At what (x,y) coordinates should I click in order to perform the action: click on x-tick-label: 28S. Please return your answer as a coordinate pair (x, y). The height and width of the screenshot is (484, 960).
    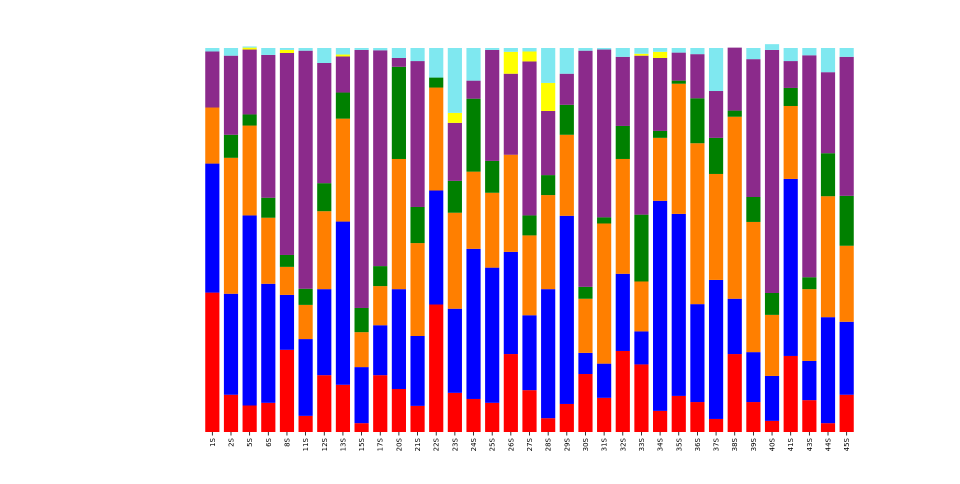
    Looking at the image, I should click on (549, 444).